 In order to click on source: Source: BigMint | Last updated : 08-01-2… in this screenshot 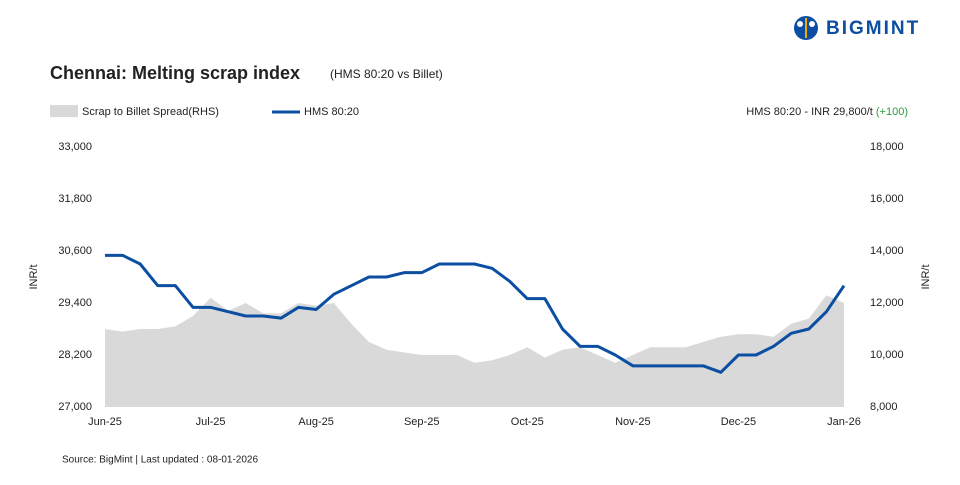, I will do `click(160, 460)`.